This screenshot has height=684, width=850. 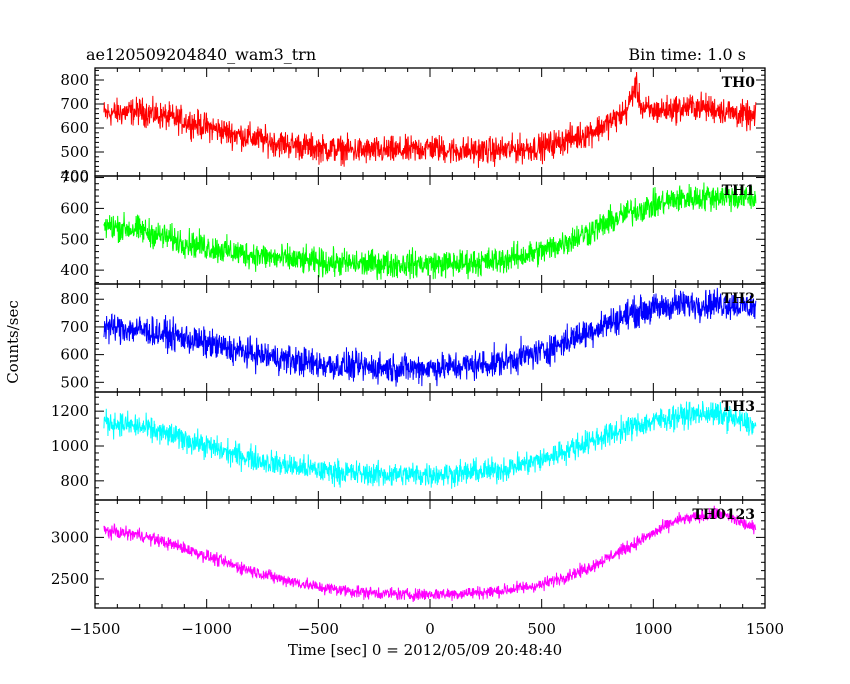 I want to click on series-line-th1, so click(x=430, y=231).